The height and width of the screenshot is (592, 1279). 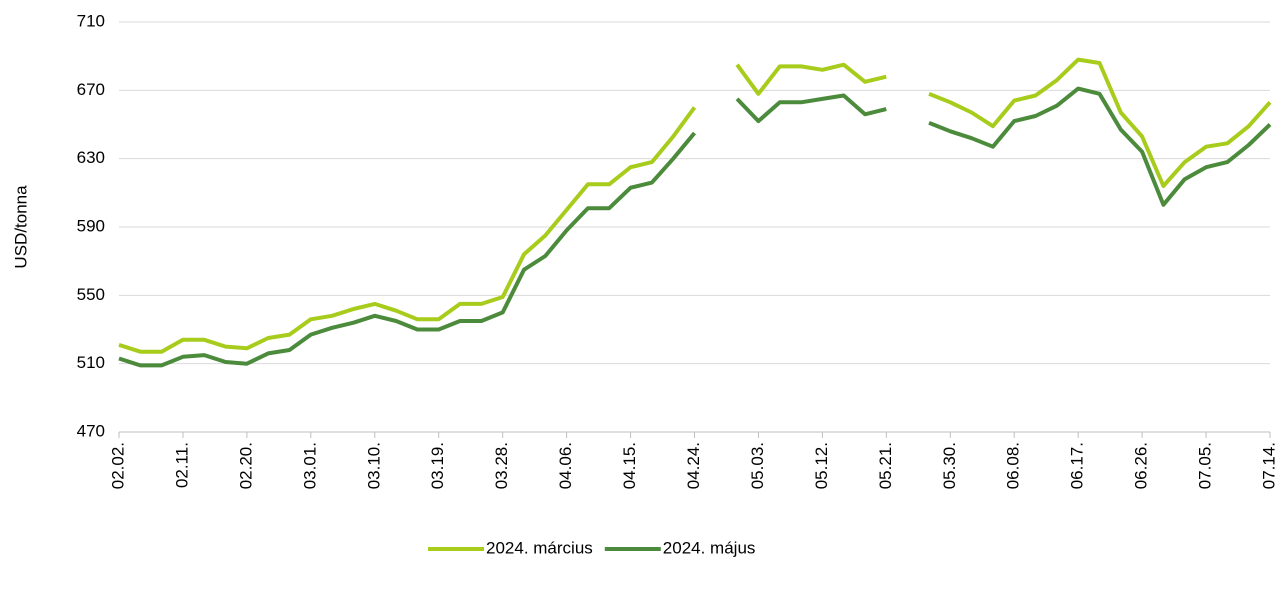 What do you see at coordinates (885, 465) in the screenshot?
I see `x-tick-label: 05.21.` at bounding box center [885, 465].